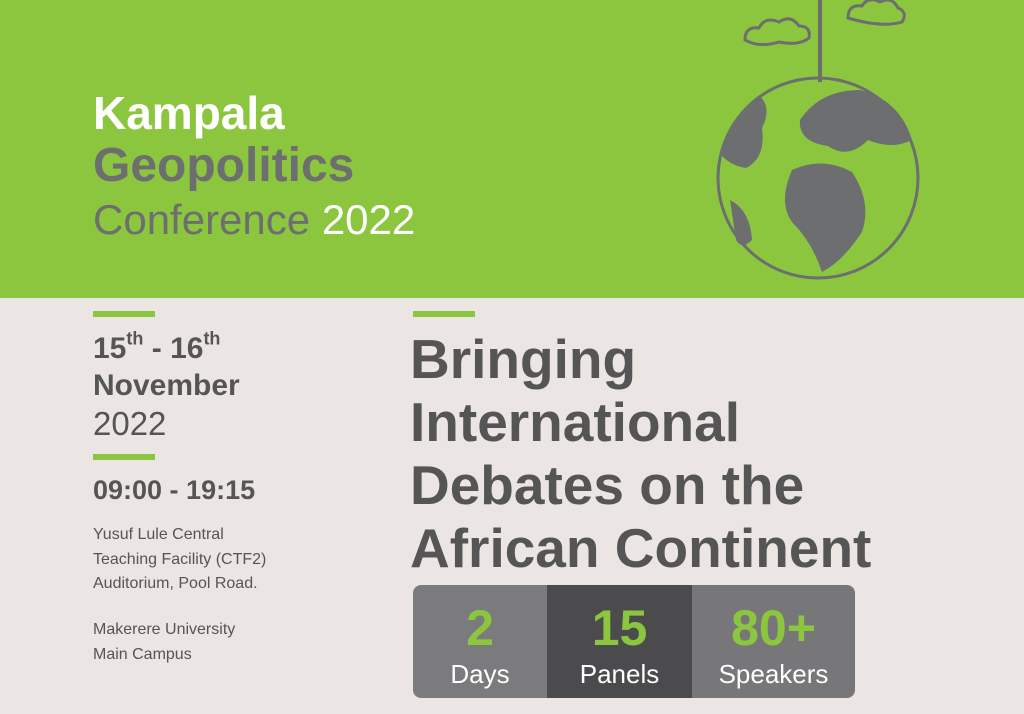  What do you see at coordinates (224, 165) in the screenshot?
I see `title-line: Geopolitics` at bounding box center [224, 165].